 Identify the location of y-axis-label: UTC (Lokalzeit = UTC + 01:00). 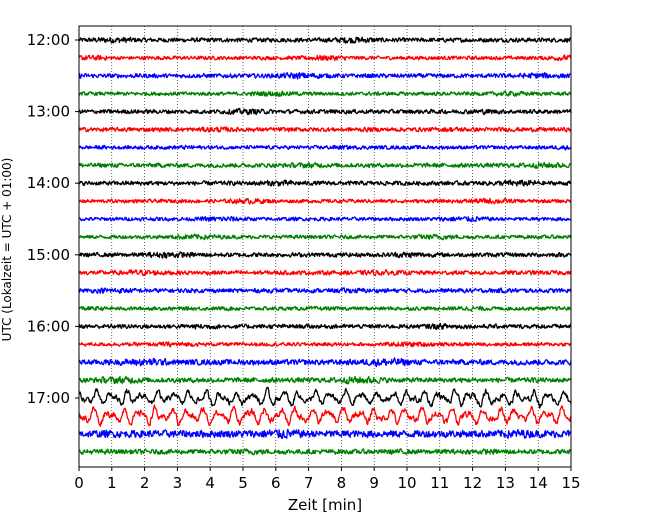
(7, 250).